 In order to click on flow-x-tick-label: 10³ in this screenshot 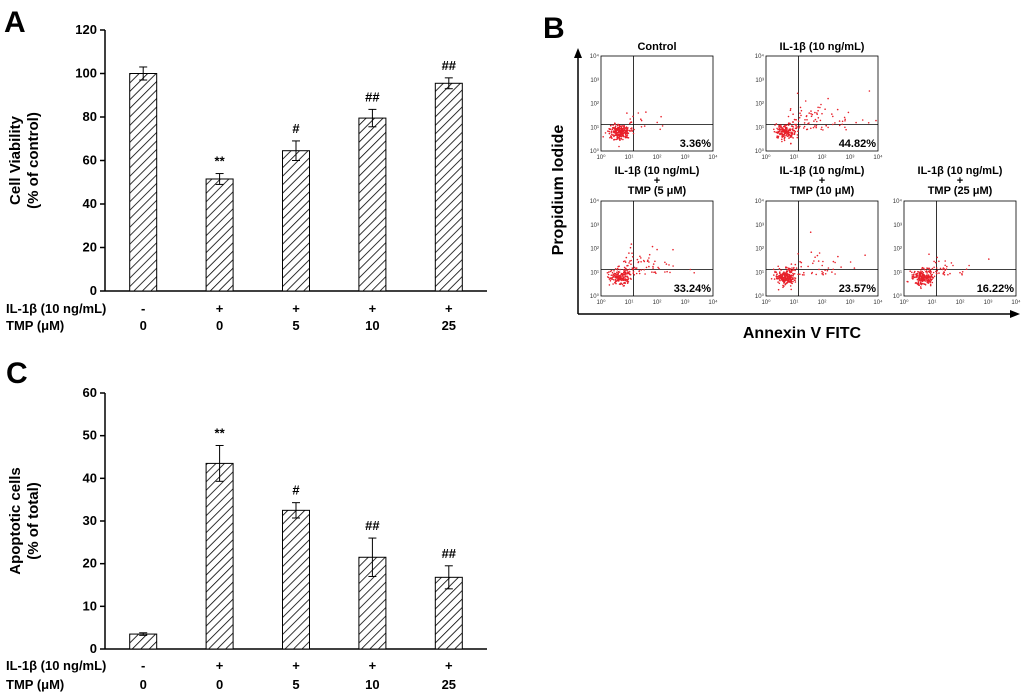, I will do `click(685, 158)`.